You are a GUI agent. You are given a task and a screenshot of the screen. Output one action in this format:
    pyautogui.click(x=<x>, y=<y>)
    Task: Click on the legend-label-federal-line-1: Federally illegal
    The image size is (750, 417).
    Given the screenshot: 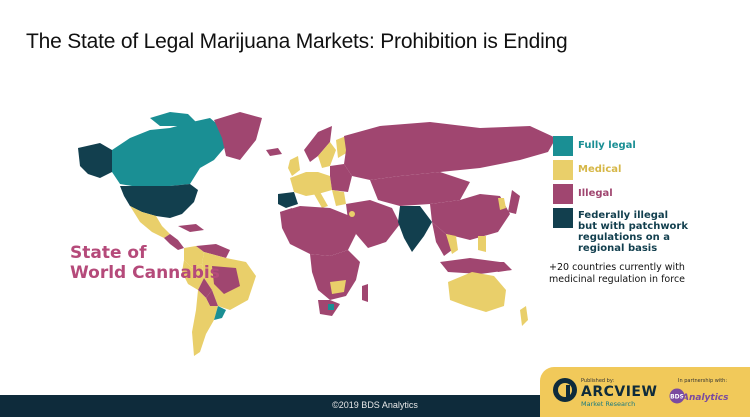 What is the action you would take?
    pyautogui.click(x=623, y=215)
    